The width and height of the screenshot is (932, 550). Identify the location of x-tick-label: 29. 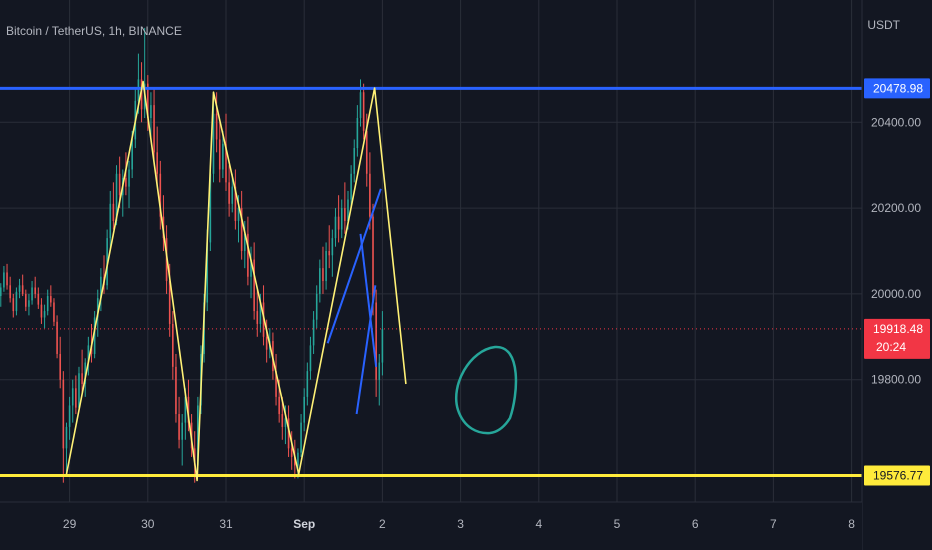
(70, 524).